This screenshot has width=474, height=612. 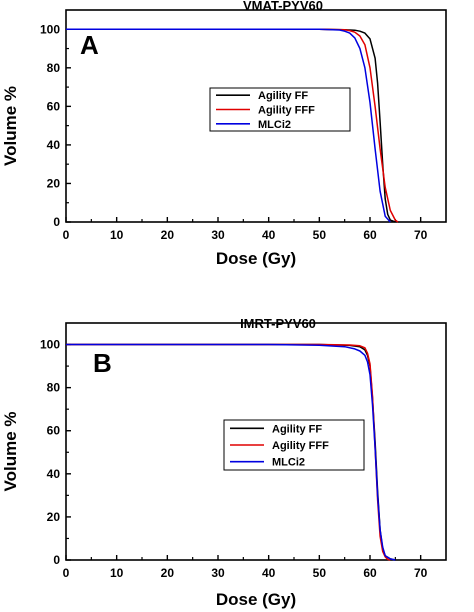 I want to click on chart-title: VMAT-PYV60, so click(x=283, y=6).